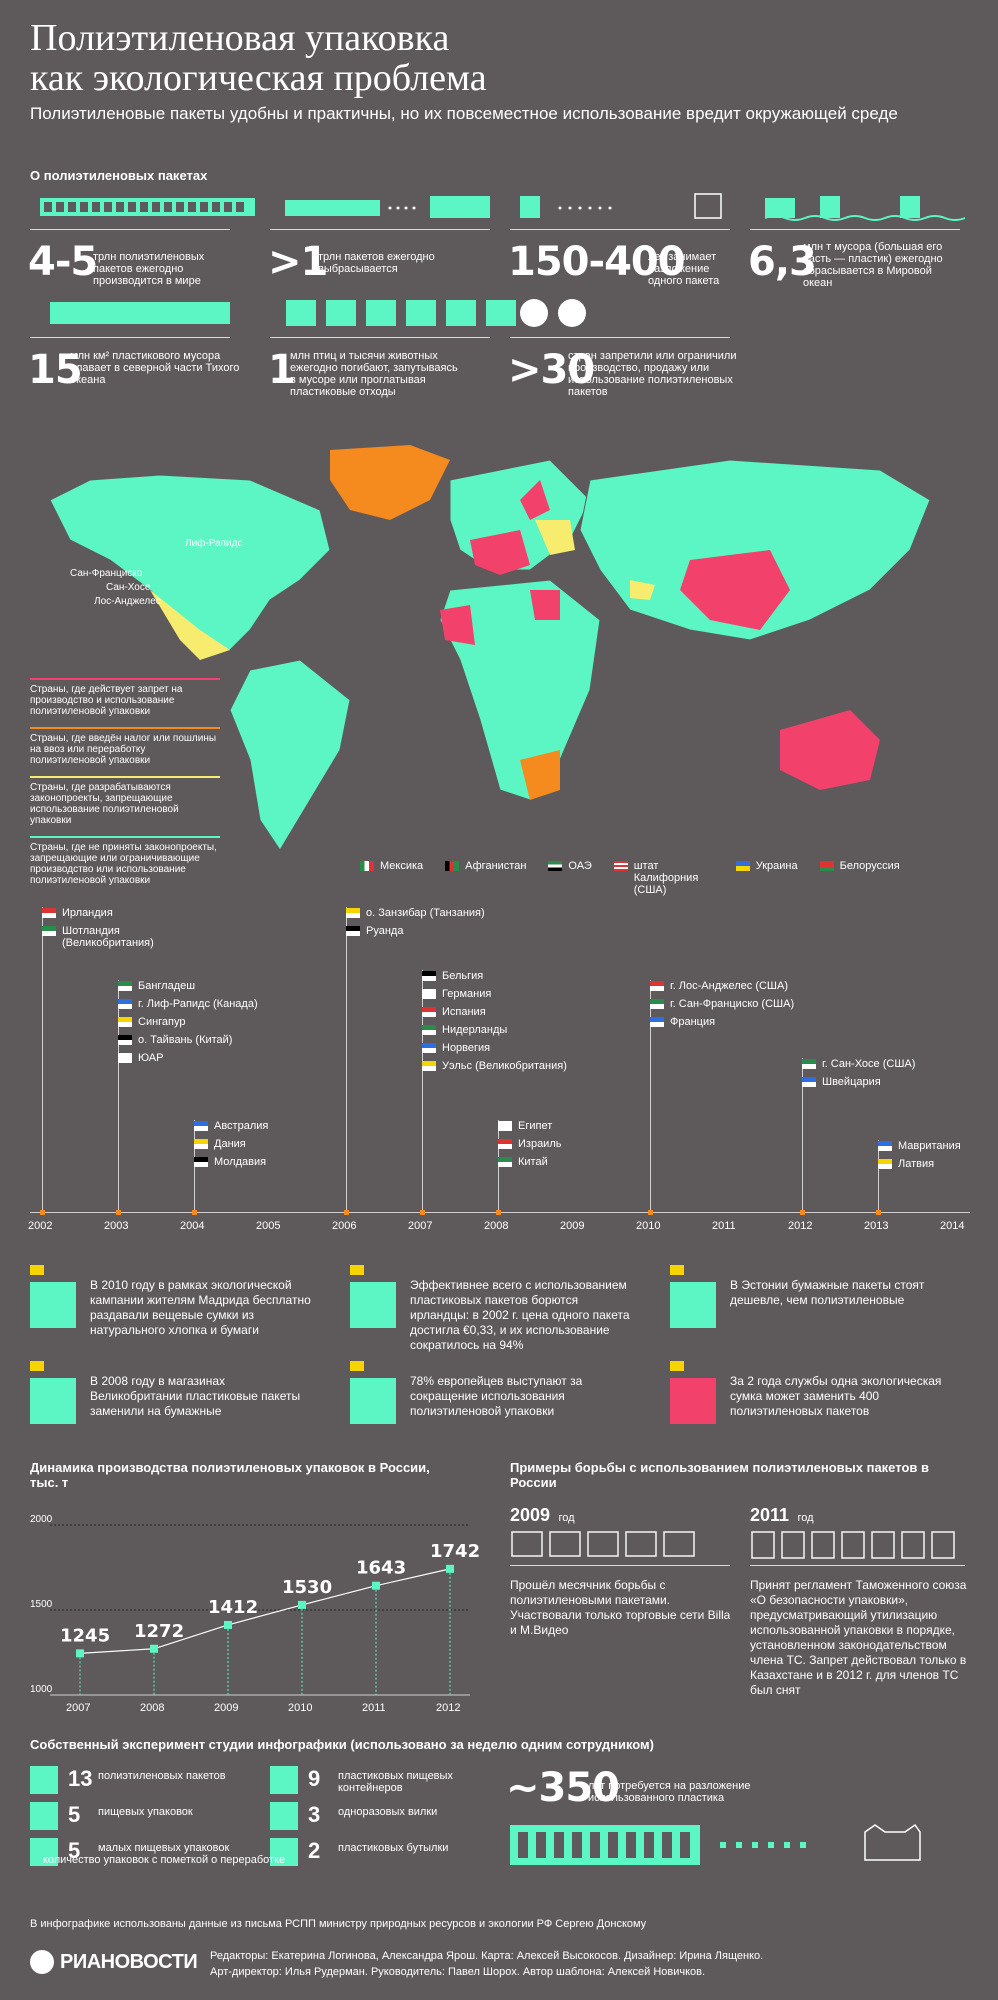 The height and width of the screenshot is (2000, 998). I want to click on timeline-year-label: 2005, so click(268, 1226).